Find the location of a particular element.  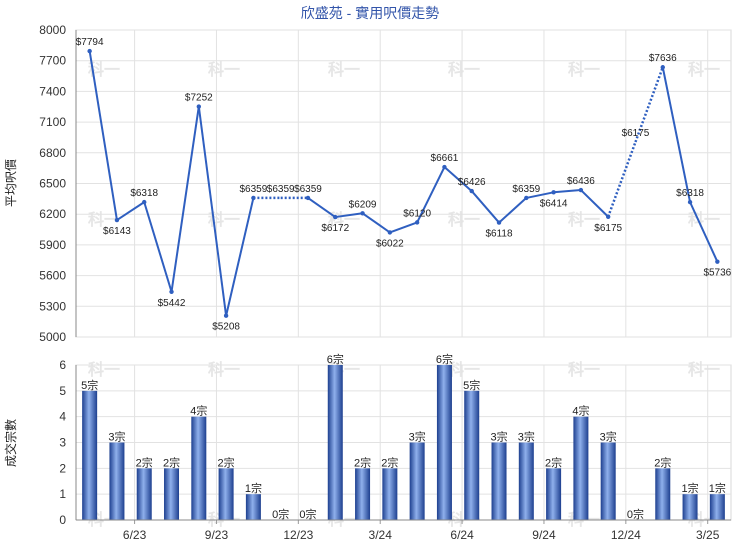

price-data-label: $7794 is located at coordinates (90, 42).